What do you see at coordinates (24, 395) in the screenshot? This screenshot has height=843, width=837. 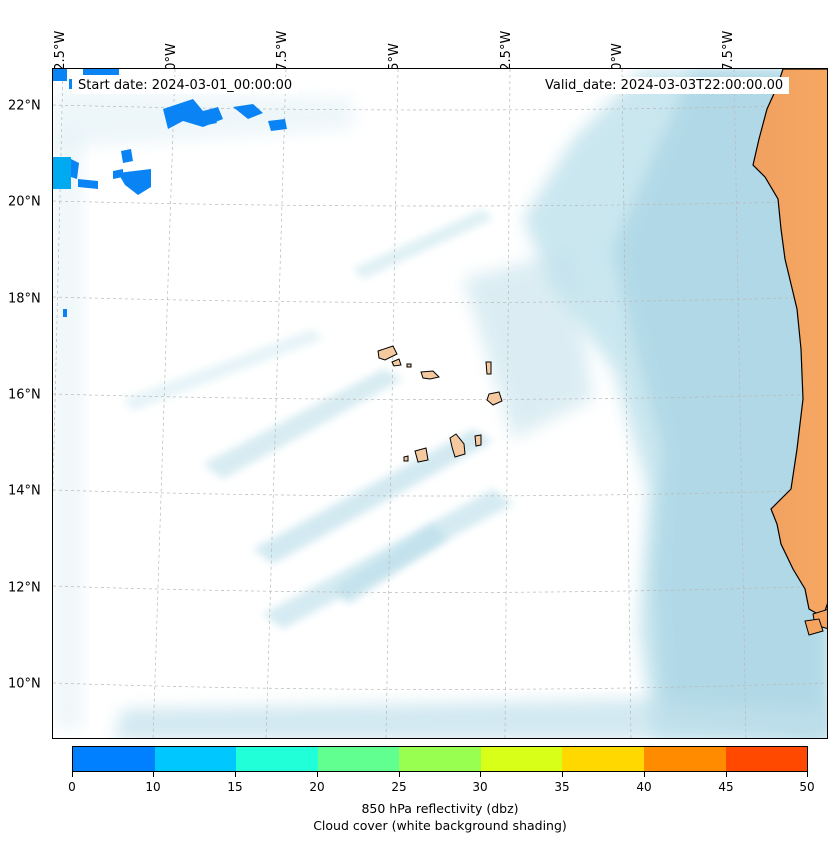 I see `lat-label-16n: 16°N` at bounding box center [24, 395].